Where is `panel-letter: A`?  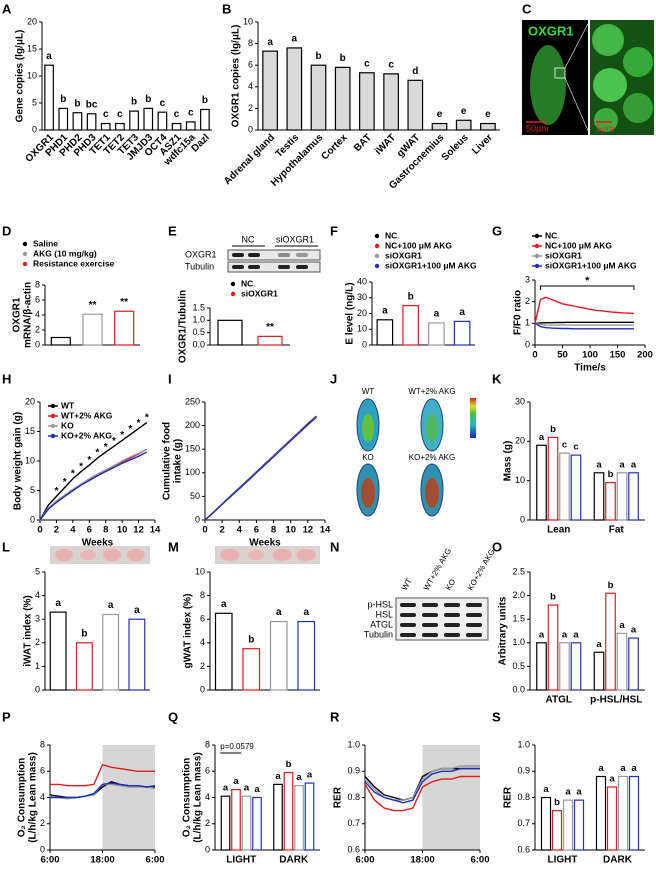 panel-letter: A is located at coordinates (7, 8).